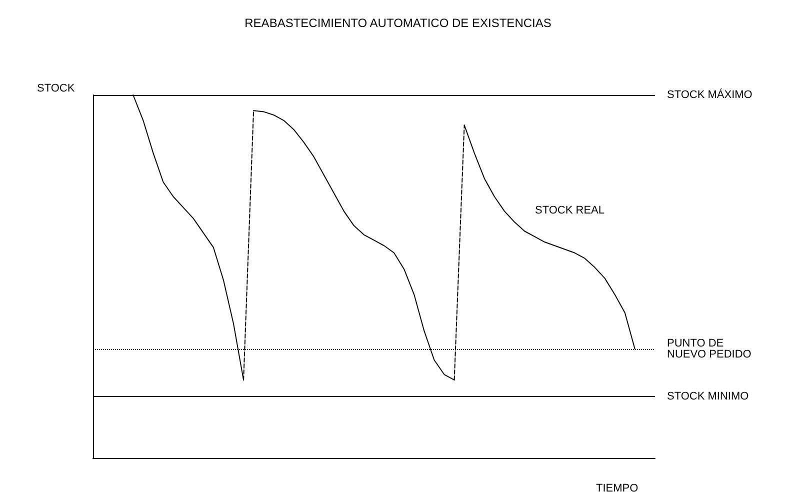 The width and height of the screenshot is (796, 497). I want to click on chart-title: REABASTECIMIENTO AUTOMATICO DE EXISTENCIAS, so click(398, 23).